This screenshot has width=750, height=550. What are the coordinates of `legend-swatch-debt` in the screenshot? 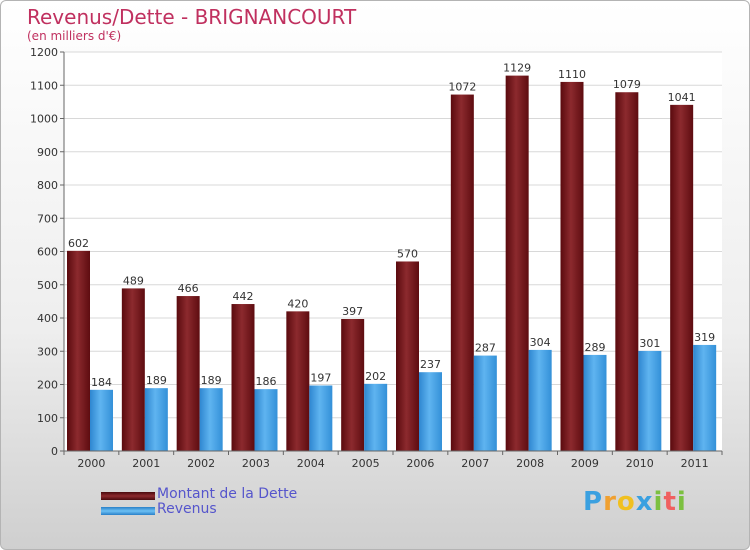 It's located at (128, 496).